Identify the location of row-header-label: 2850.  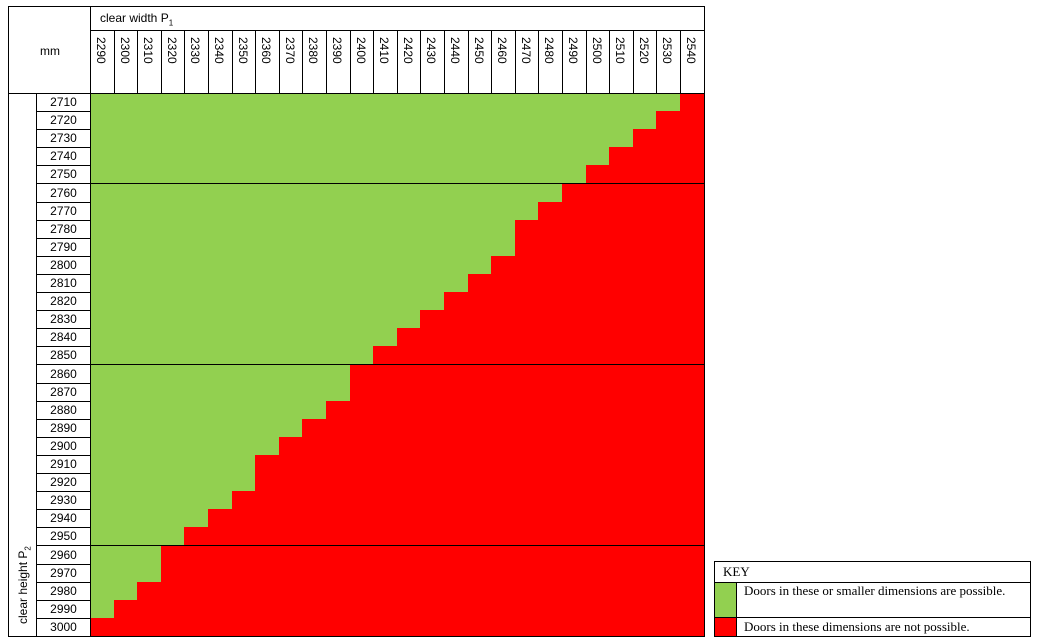
(63, 355).